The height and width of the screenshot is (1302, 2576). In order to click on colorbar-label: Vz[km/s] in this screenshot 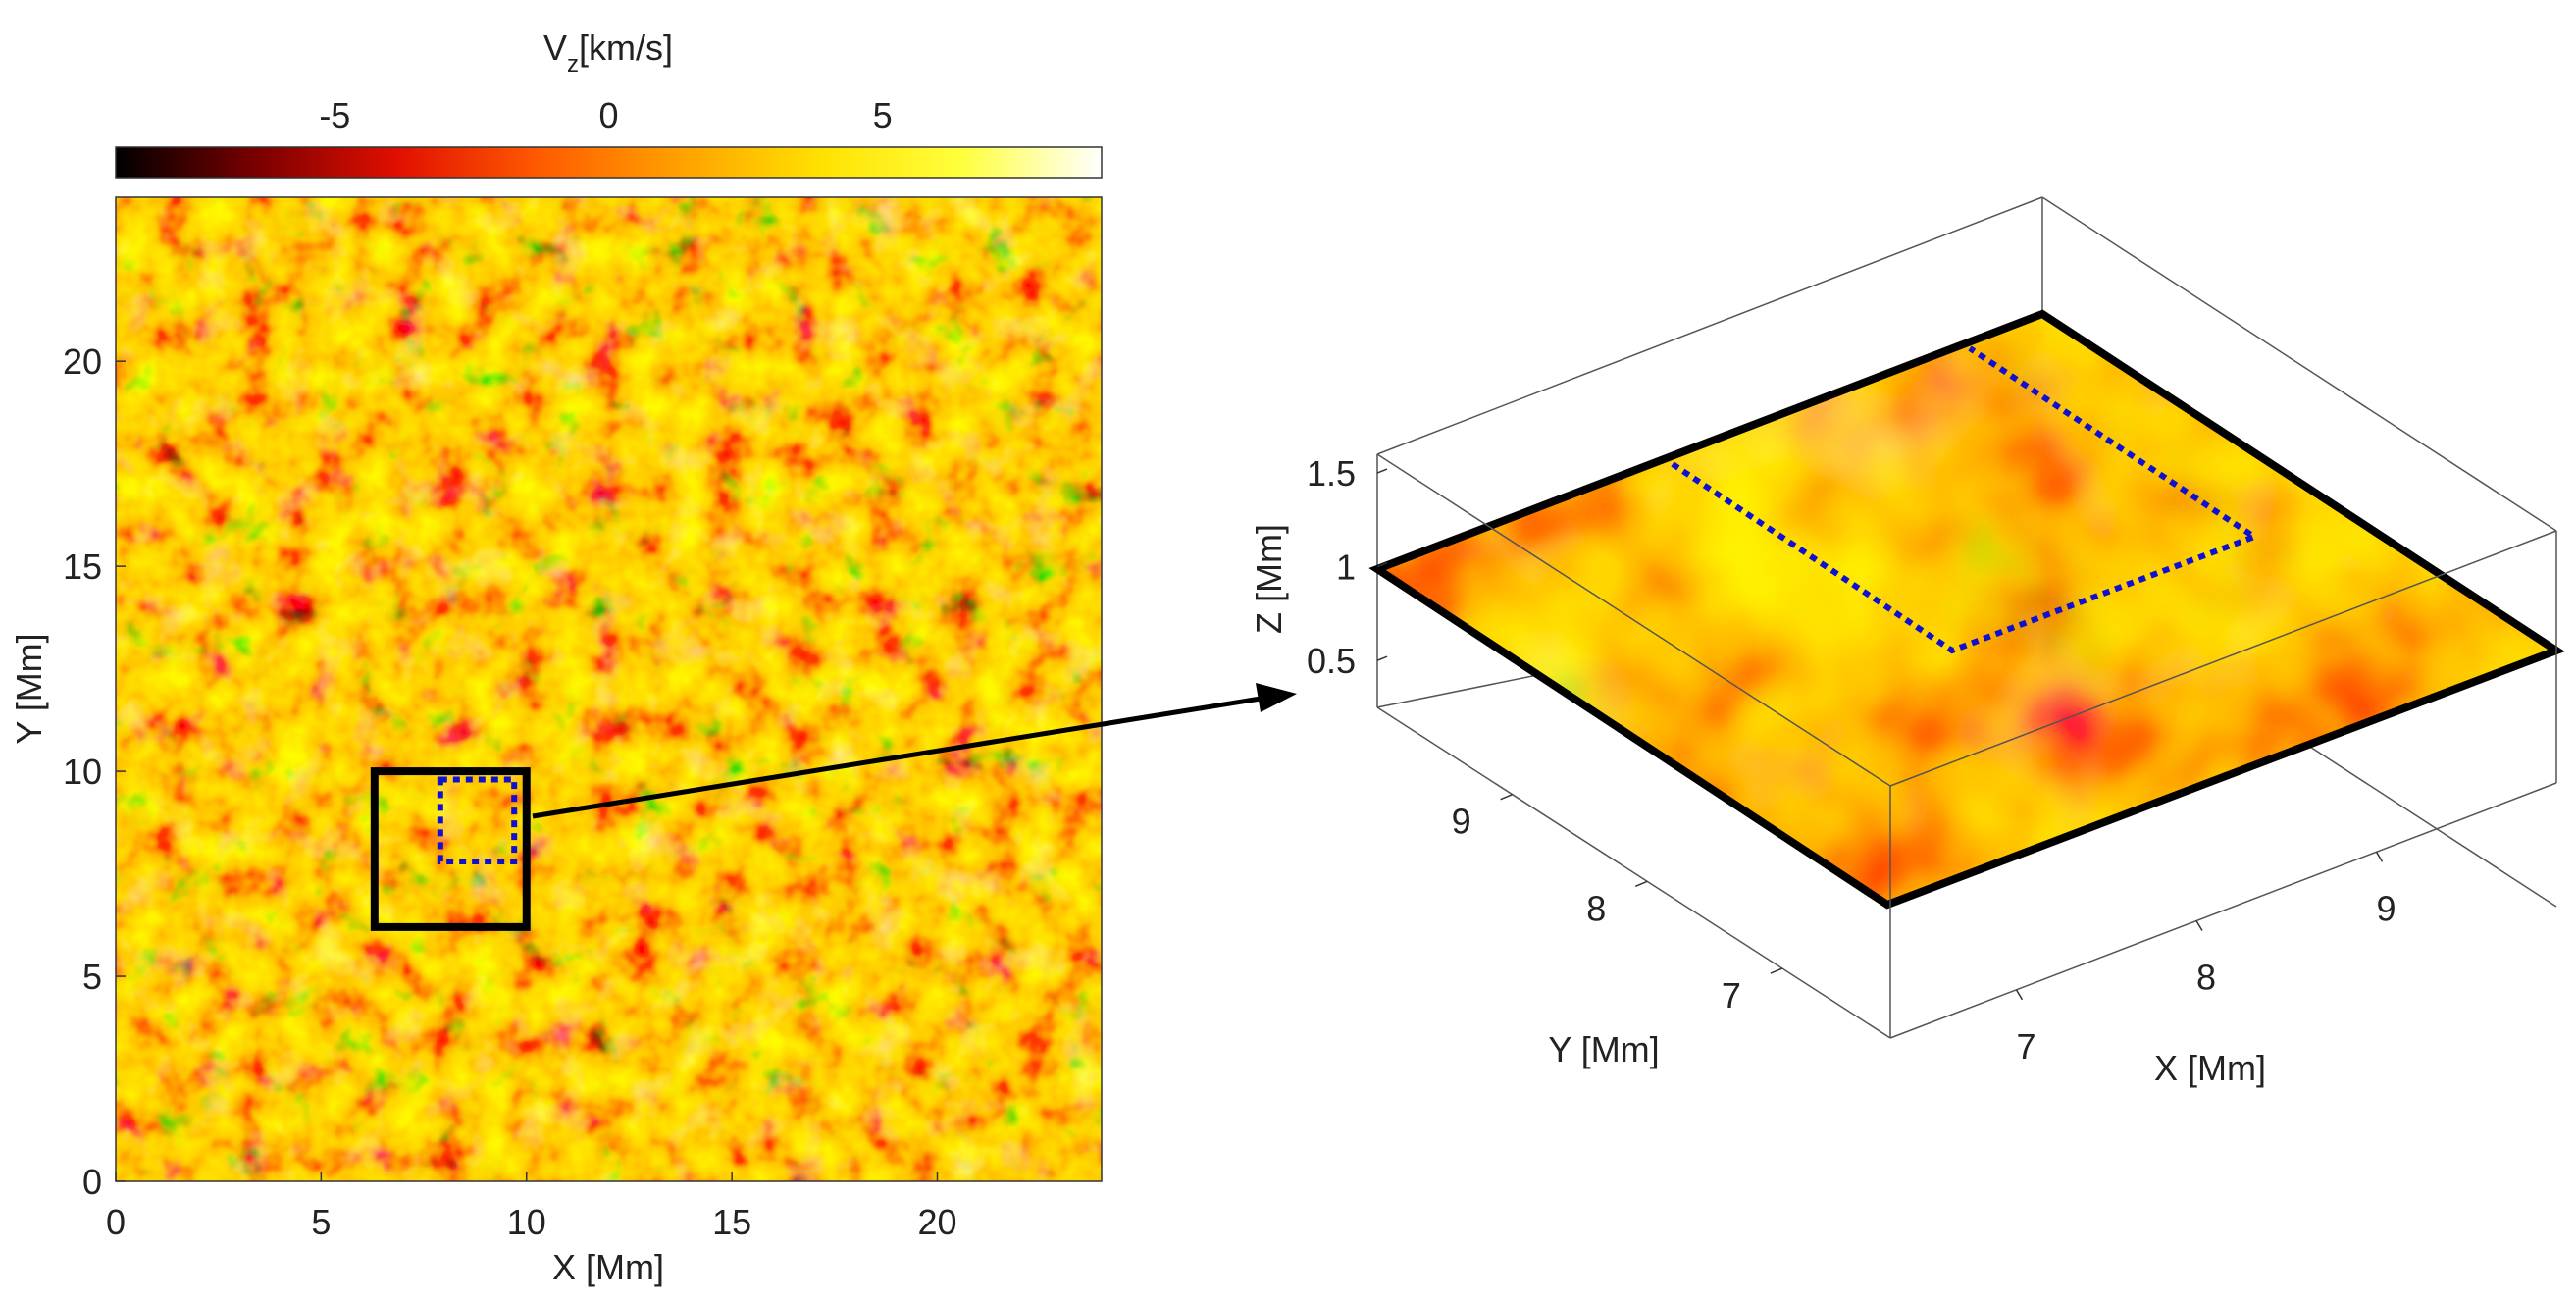, I will do `click(608, 52)`.